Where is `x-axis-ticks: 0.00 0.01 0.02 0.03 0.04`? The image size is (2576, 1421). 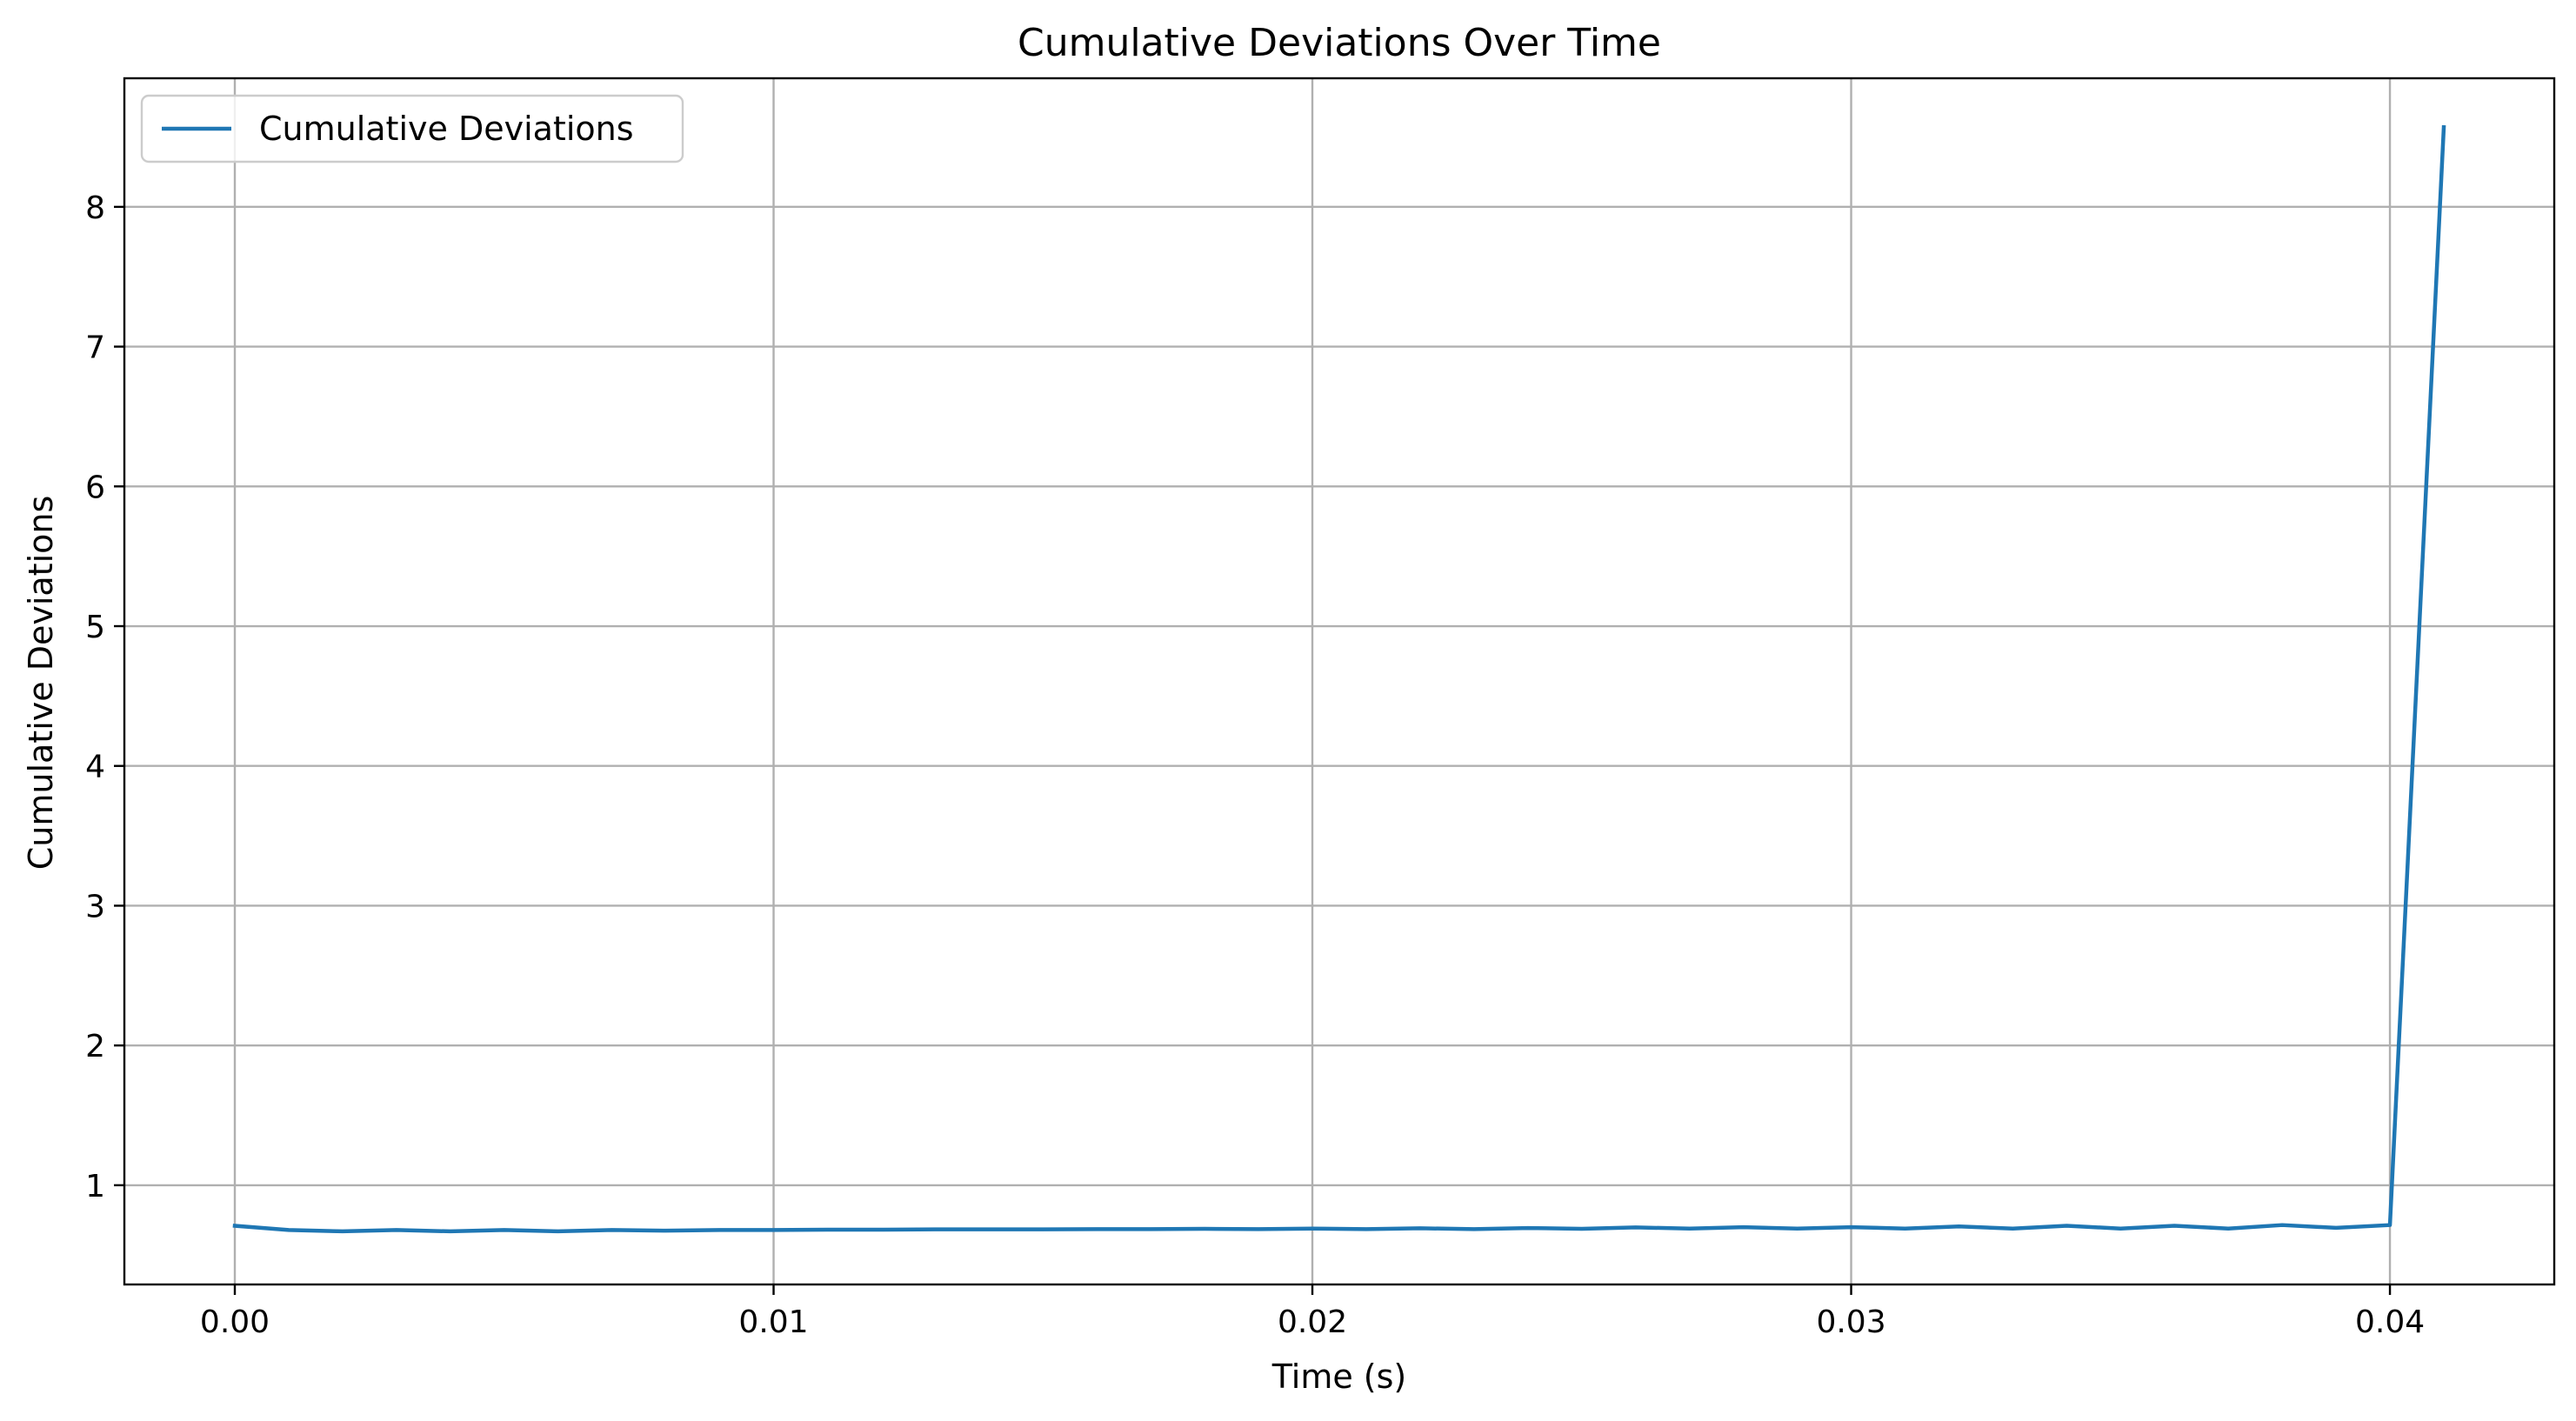 x-axis-ticks: 0.00 0.01 0.02 0.03 0.04 is located at coordinates (1312, 1312).